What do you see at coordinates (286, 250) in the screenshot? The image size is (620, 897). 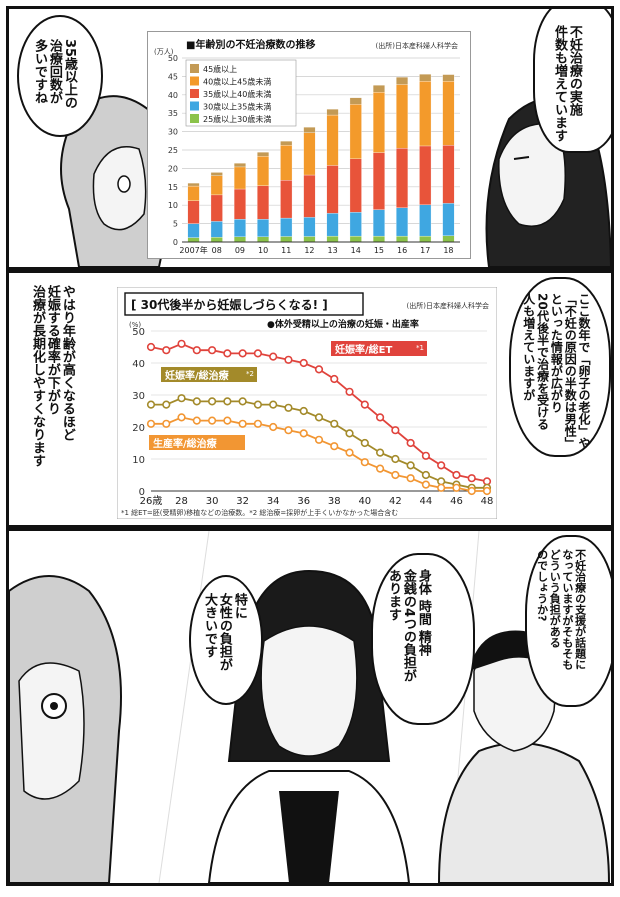 I see `bar-xtick-label: 11` at bounding box center [286, 250].